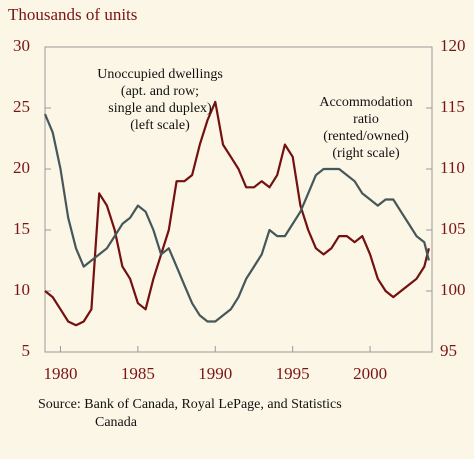  I want to click on y2-tick-label: 95, so click(448, 350).